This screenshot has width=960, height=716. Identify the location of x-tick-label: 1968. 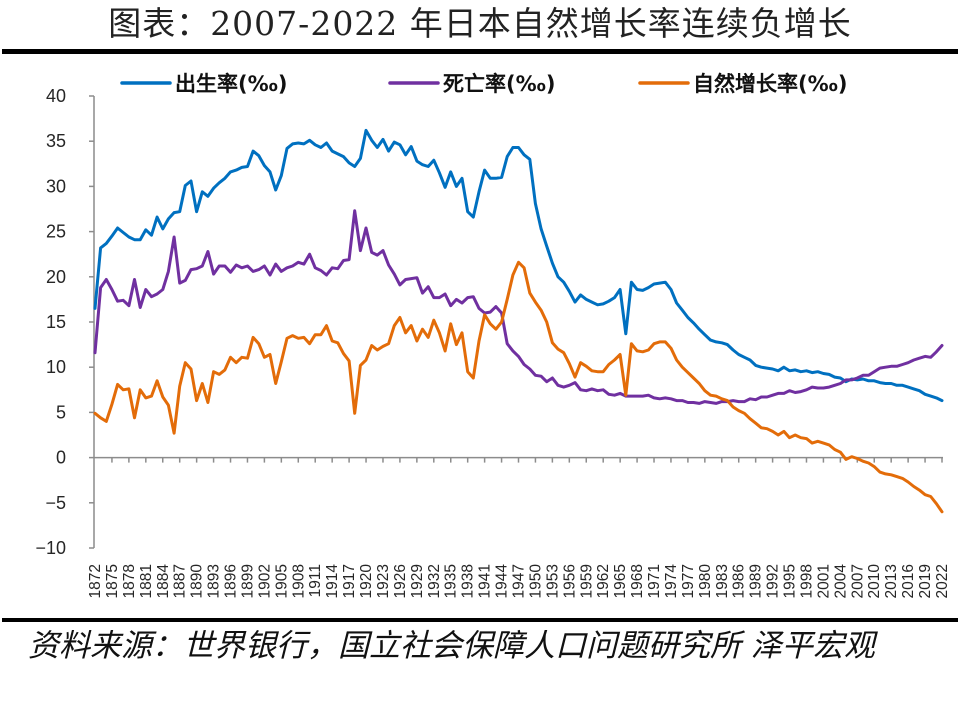
(637, 581).